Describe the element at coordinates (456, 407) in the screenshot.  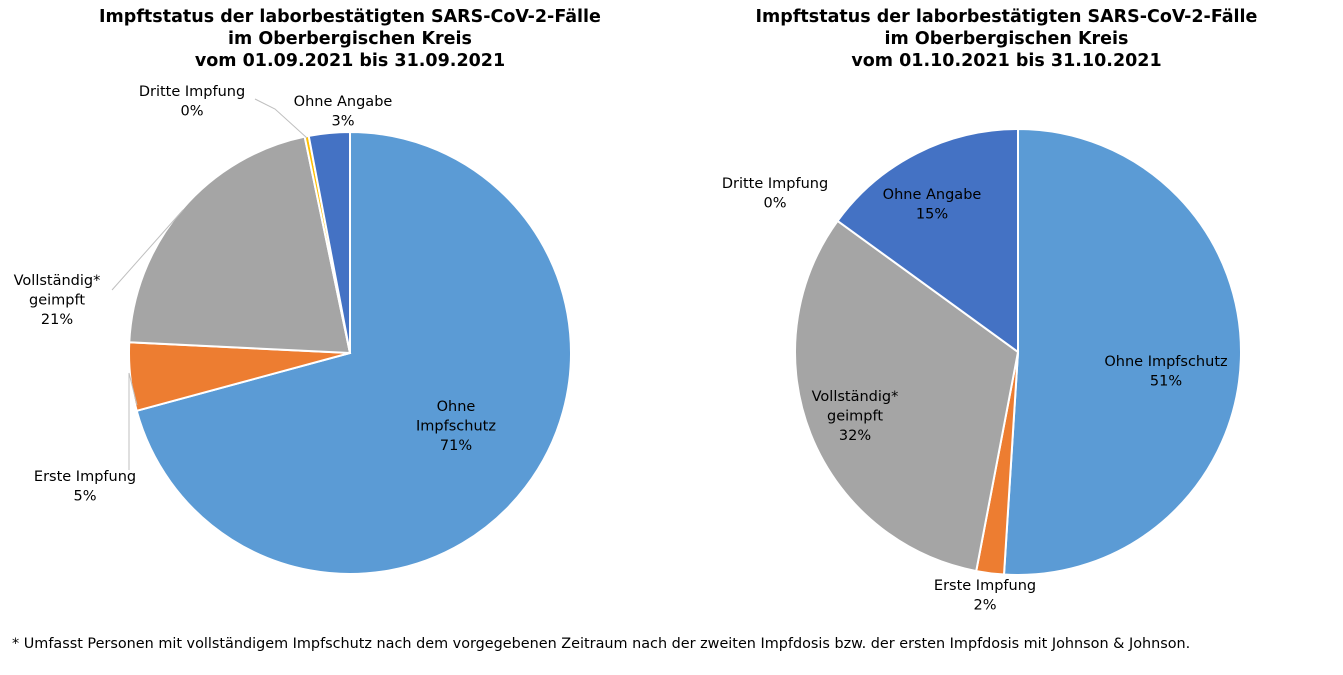
I see `slice-category-label: Ohne` at that location.